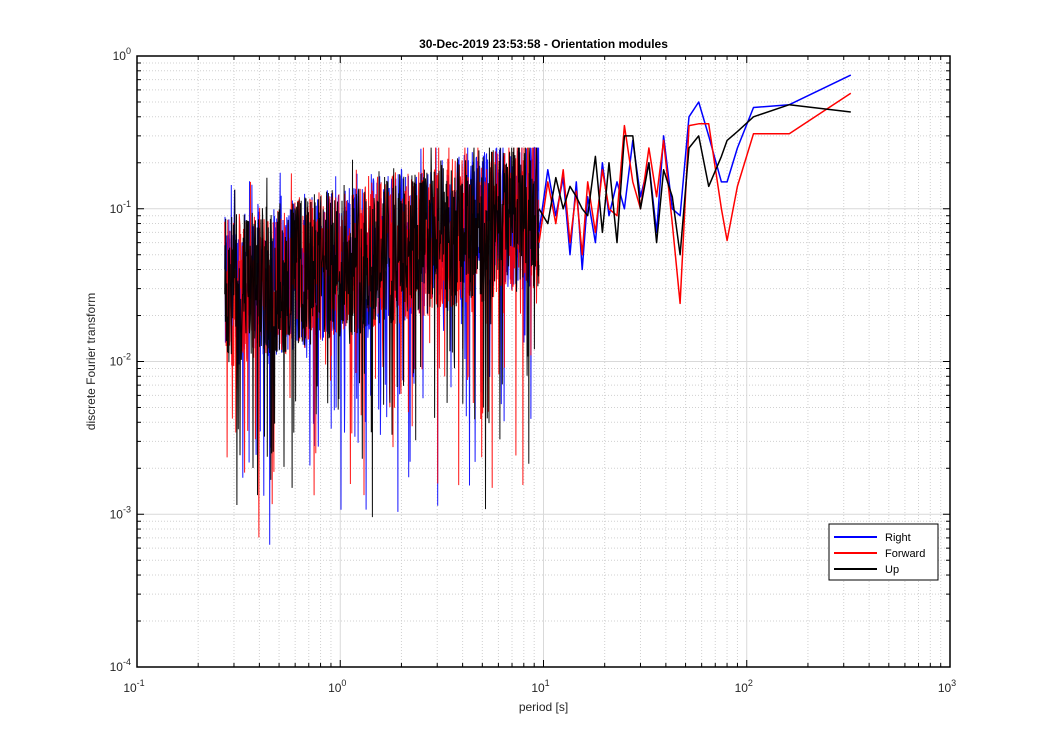  I want to click on y-tick-label: 10⁻¹, so click(120, 207).